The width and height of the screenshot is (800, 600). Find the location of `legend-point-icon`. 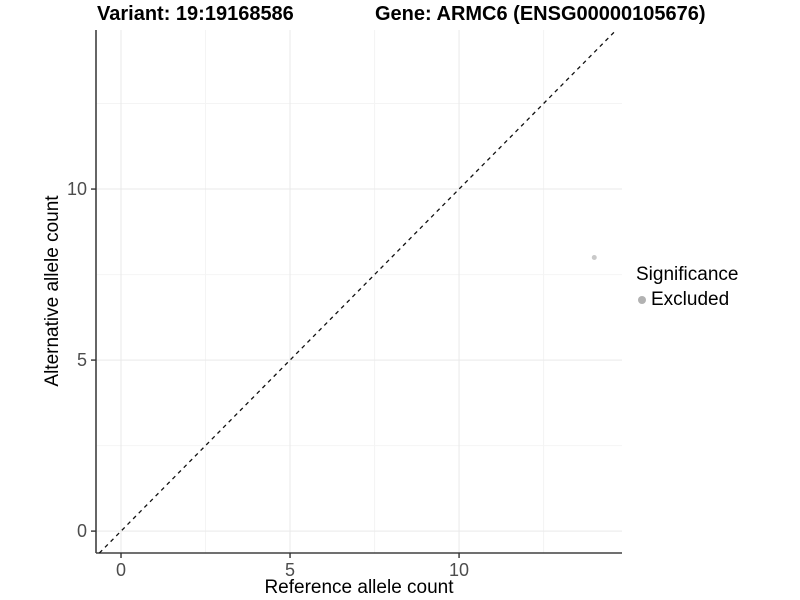

legend-point-icon is located at coordinates (642, 300).